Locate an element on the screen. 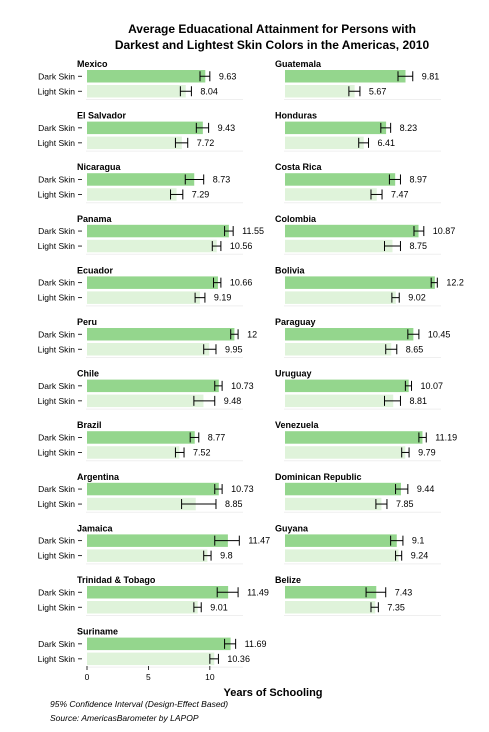  value-label-dark-mexico: 9.63 is located at coordinates (228, 76).